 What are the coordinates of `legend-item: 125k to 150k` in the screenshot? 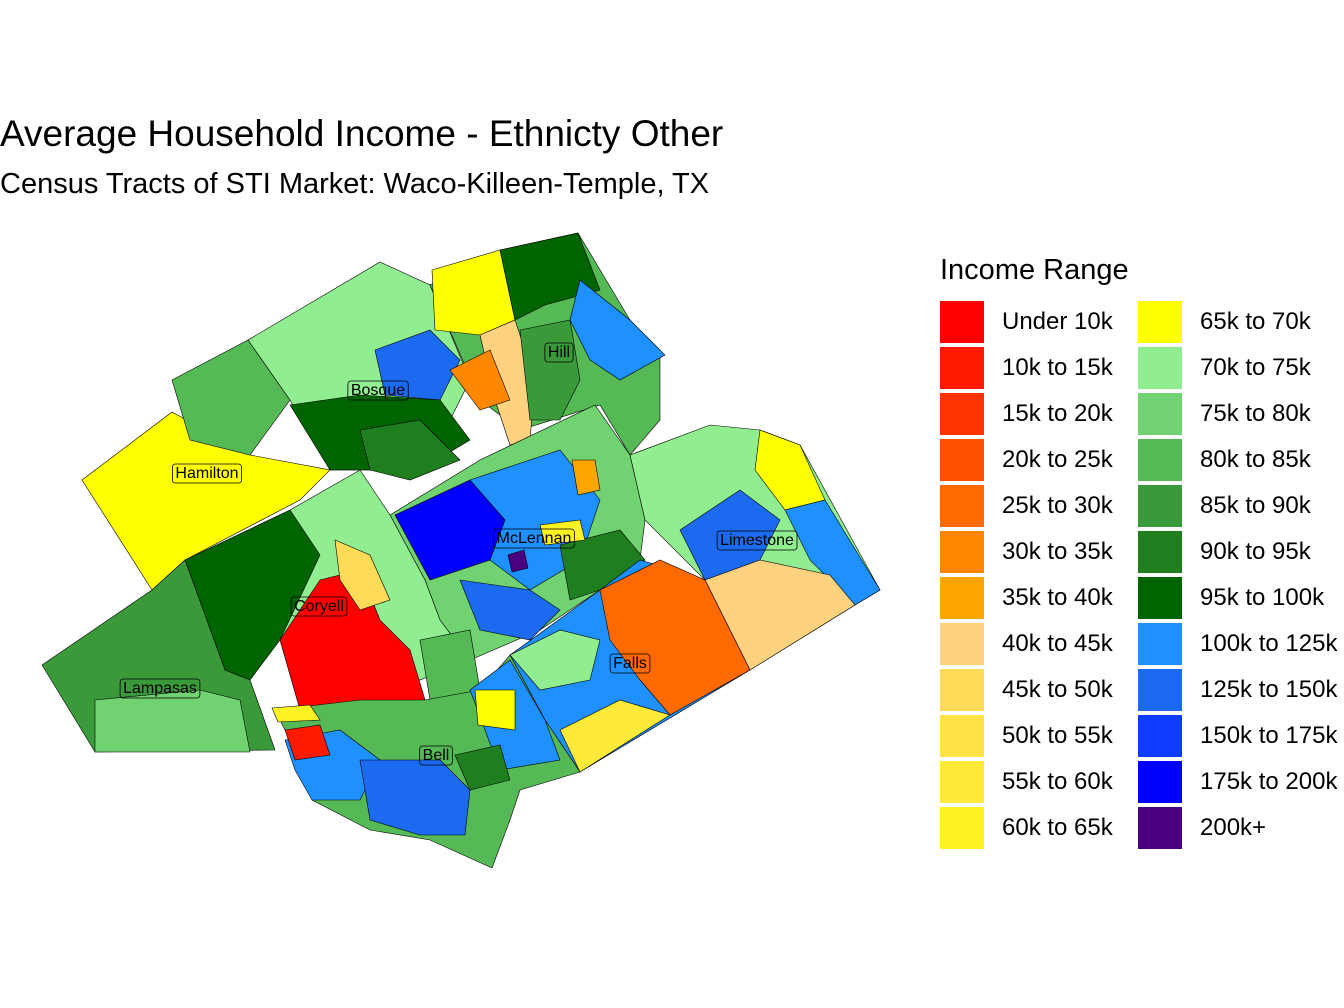 It's located at (1238, 691).